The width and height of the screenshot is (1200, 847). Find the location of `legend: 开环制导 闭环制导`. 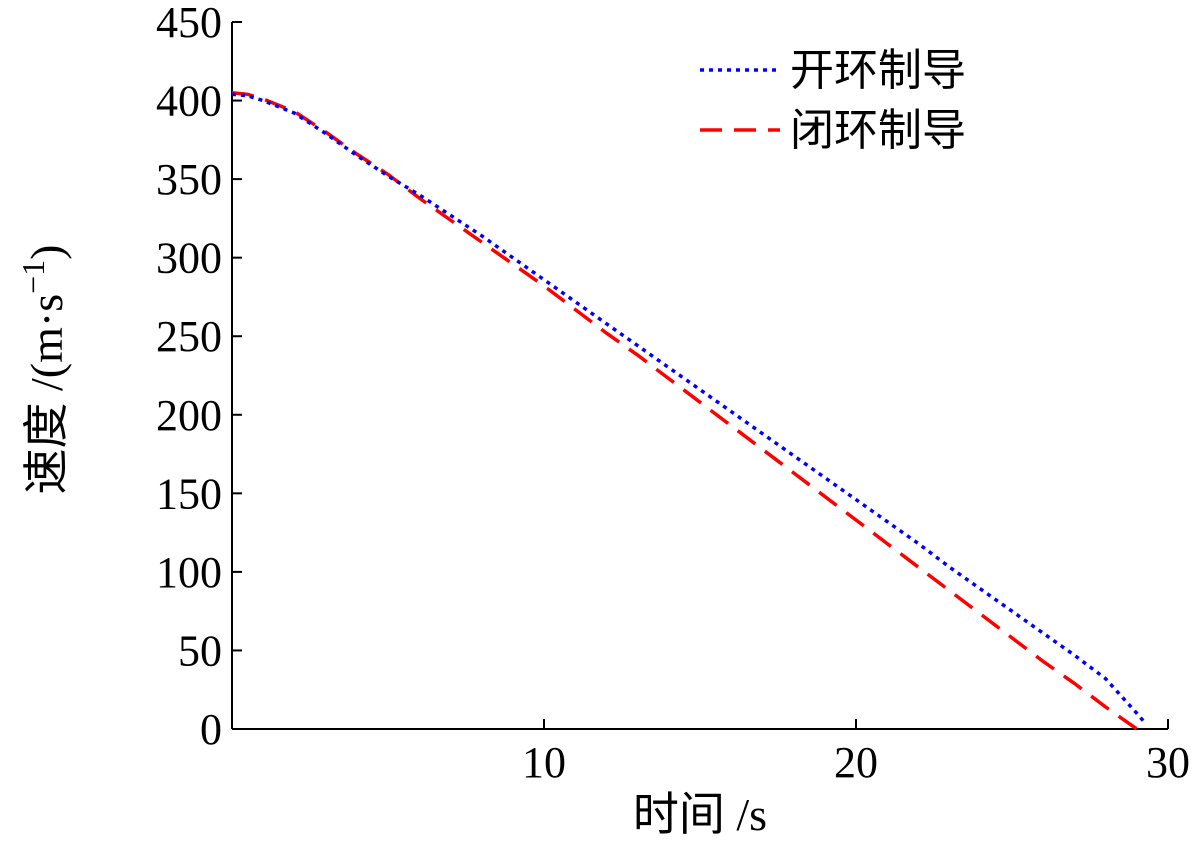

legend: 开环制导 闭环制导 is located at coordinates (833, 100).